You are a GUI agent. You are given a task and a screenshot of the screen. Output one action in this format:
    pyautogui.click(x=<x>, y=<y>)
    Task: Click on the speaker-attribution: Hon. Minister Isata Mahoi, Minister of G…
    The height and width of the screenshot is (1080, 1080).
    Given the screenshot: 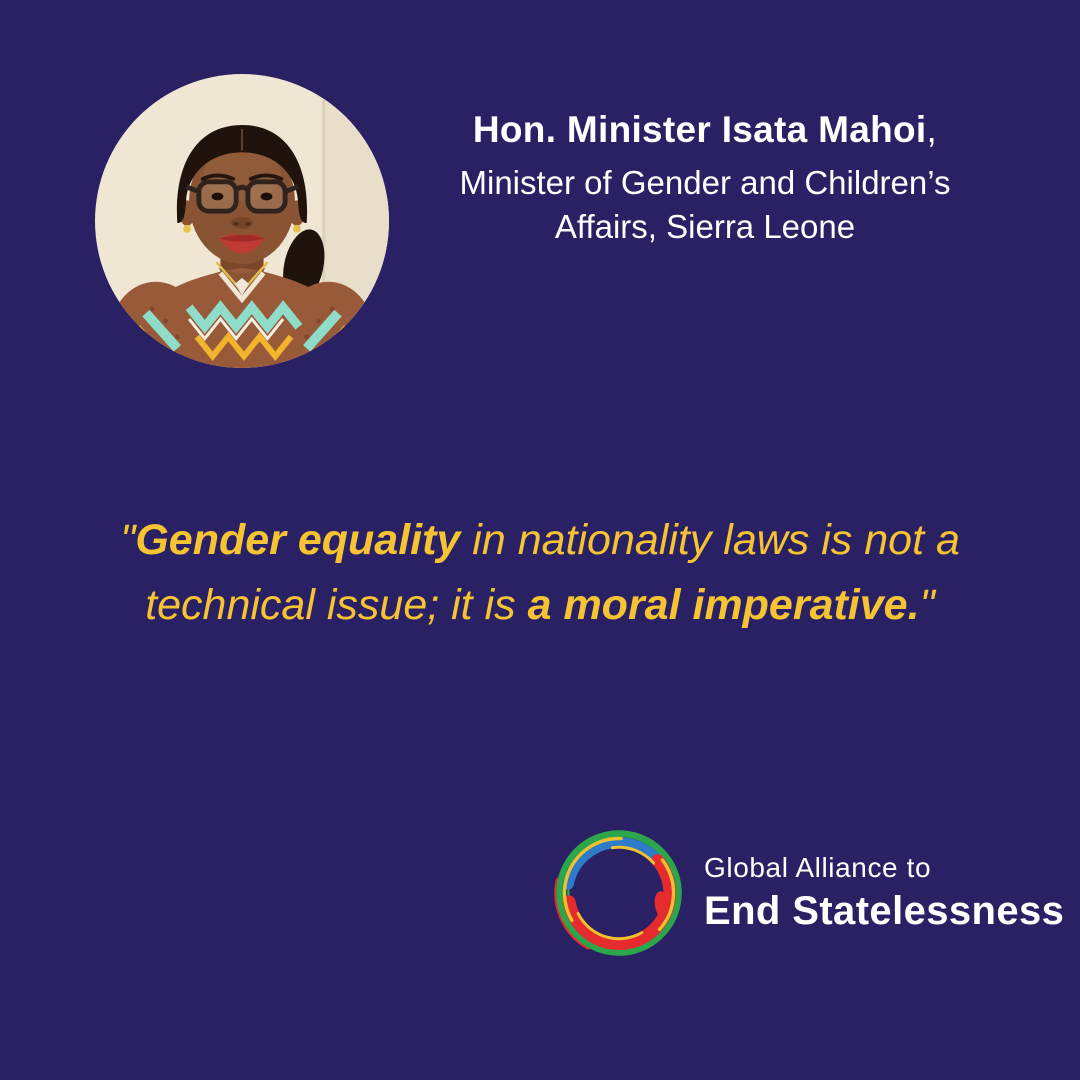 What is the action you would take?
    pyautogui.click(x=705, y=178)
    